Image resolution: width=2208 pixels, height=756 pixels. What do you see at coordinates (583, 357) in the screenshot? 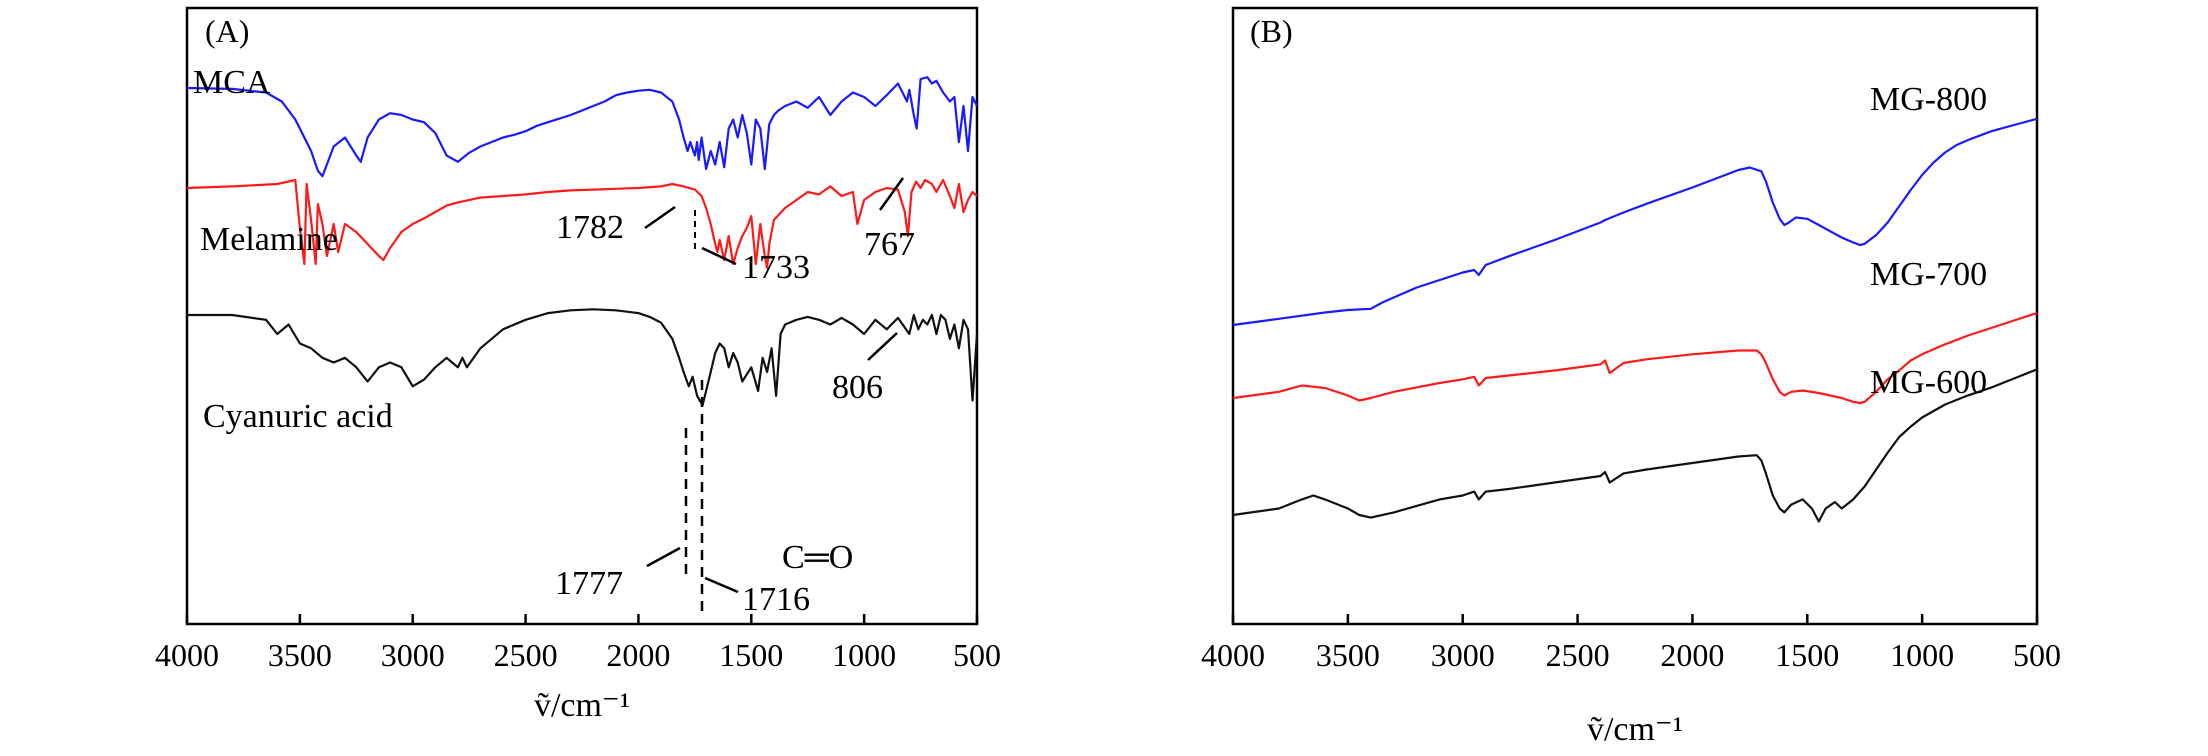
I see `series-line-cyanuric-acid` at bounding box center [583, 357].